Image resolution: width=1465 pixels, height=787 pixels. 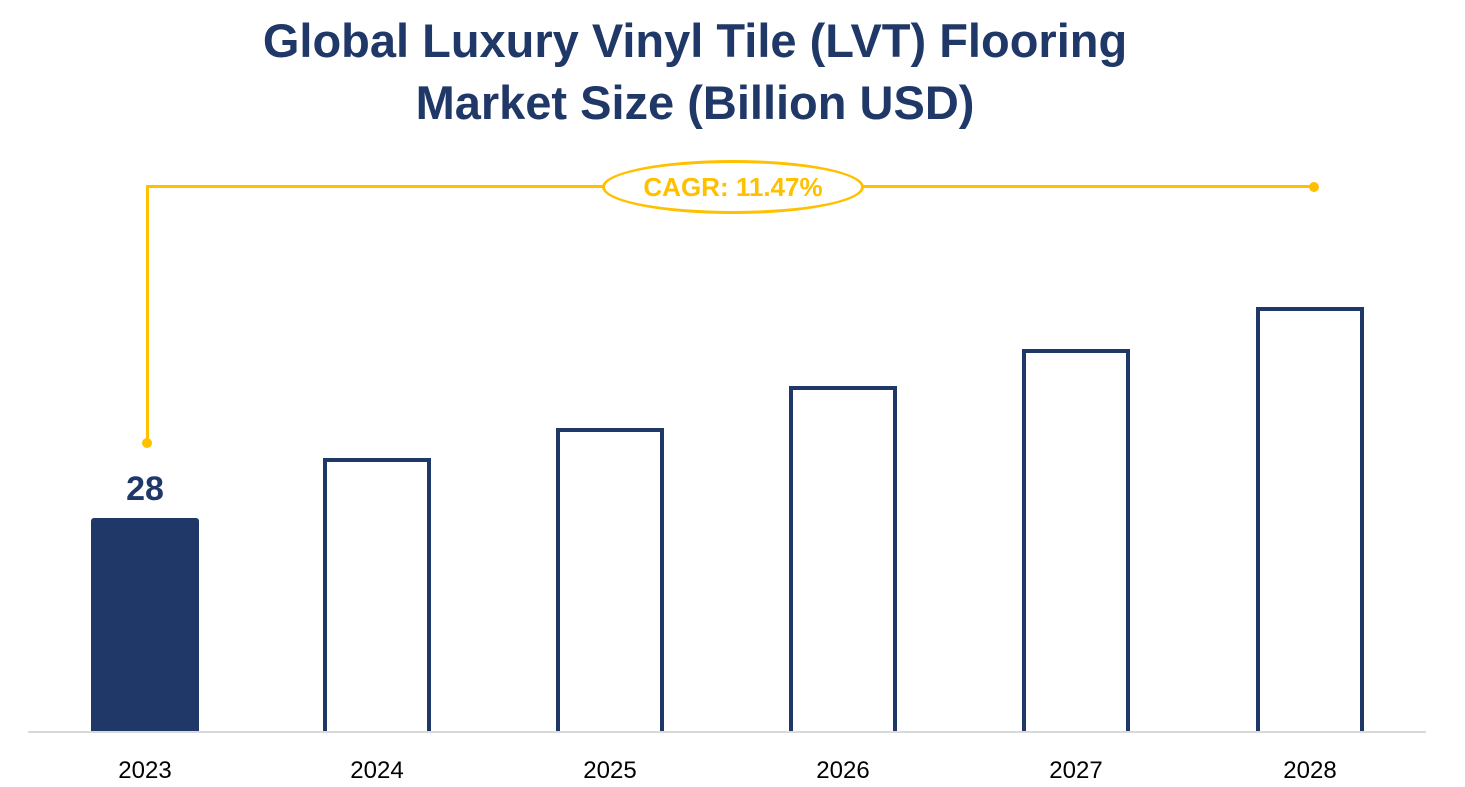 I want to click on bar-2024, so click(x=377, y=594).